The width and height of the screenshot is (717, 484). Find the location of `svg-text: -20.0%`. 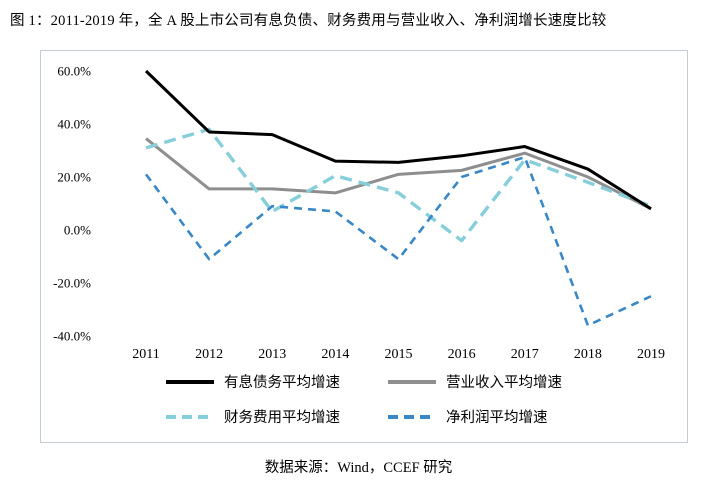

svg-text: -20.0% is located at coordinates (72, 283).